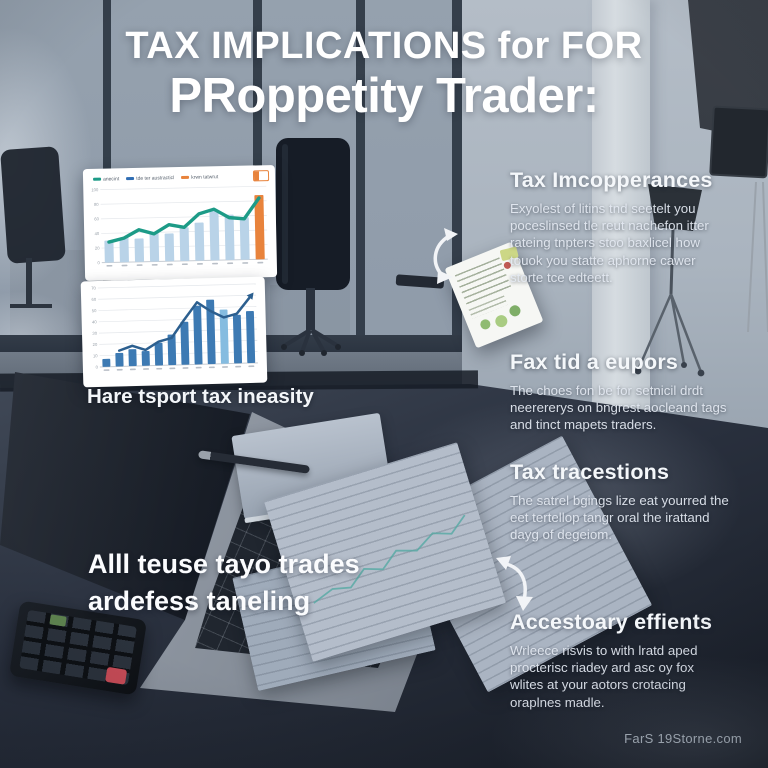  What do you see at coordinates (199, 601) in the screenshot?
I see `left-note-line-2: ardefess taneling` at bounding box center [199, 601].